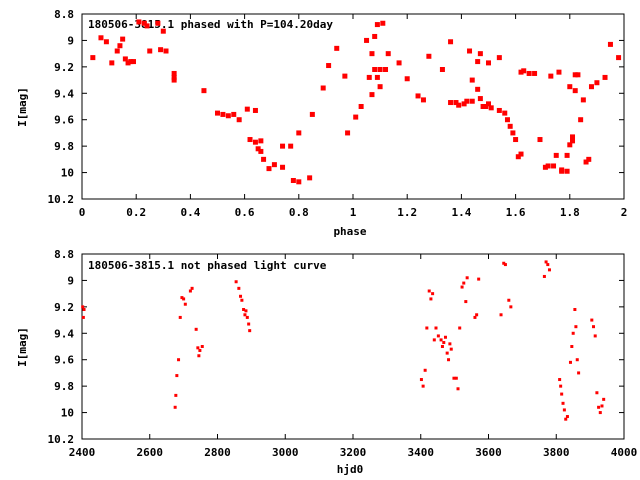 This screenshot has height=480, width=640. I want to click on x-tick-label: 0.4, so click(190, 212).